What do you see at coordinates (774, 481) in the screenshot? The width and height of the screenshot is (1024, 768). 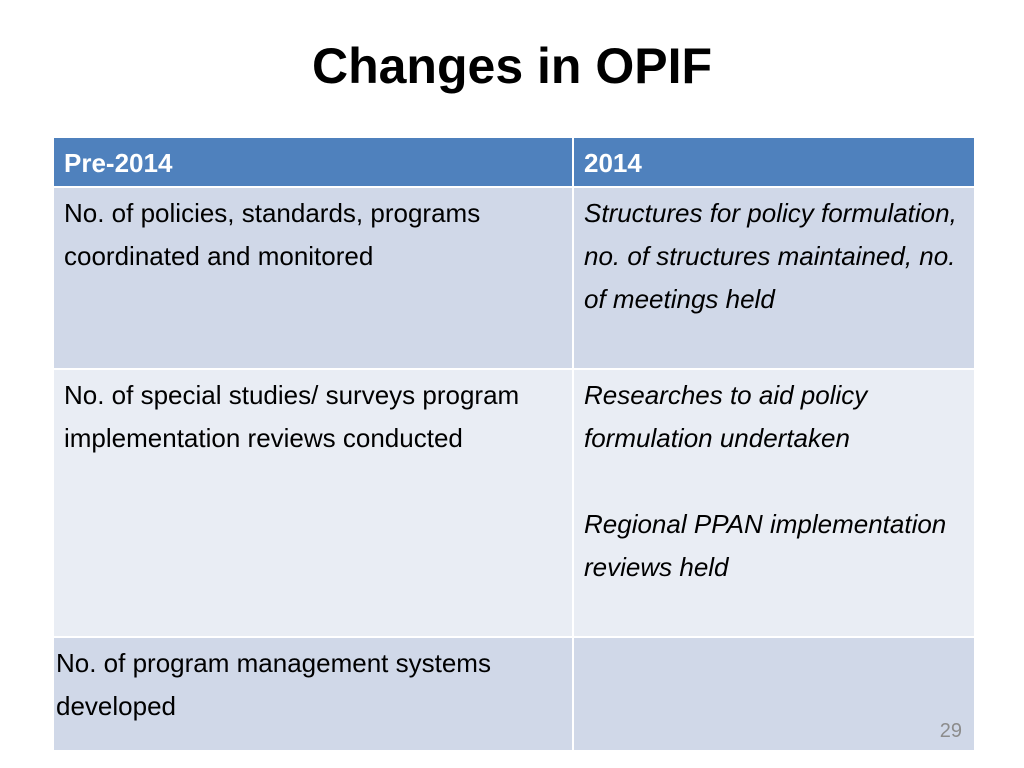 I see `line-gap` at bounding box center [774, 481].